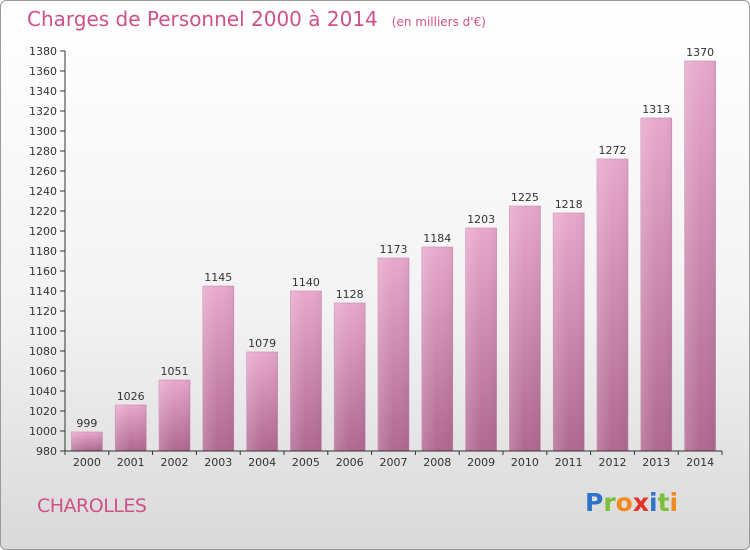 This screenshot has height=550, width=750. I want to click on y-tick-label: 1120, so click(43, 311).